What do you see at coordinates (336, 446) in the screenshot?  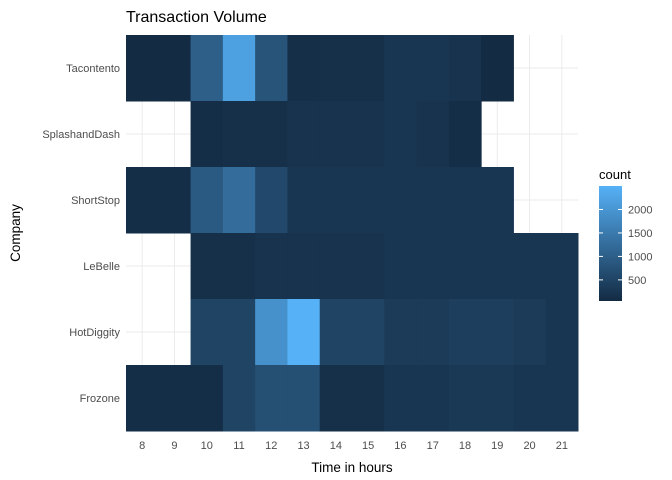 I see `x-tick-label: 14` at bounding box center [336, 446].